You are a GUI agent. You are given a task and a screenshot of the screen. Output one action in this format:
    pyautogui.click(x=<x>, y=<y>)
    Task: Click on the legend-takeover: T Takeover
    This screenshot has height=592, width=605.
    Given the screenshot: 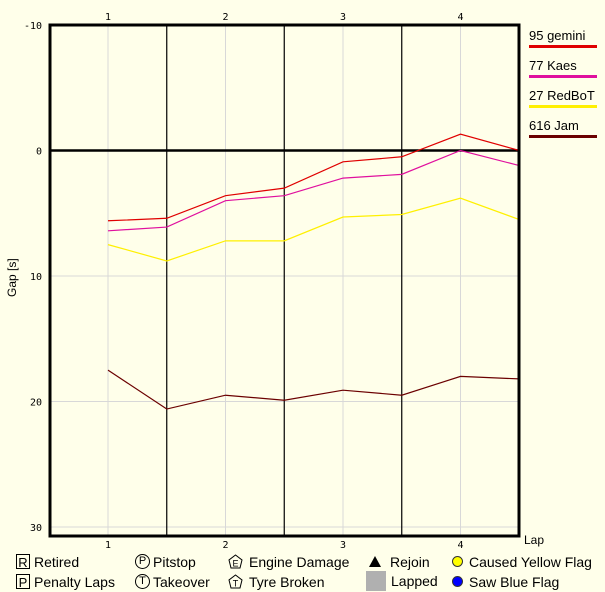 What is the action you would take?
    pyautogui.click(x=172, y=581)
    